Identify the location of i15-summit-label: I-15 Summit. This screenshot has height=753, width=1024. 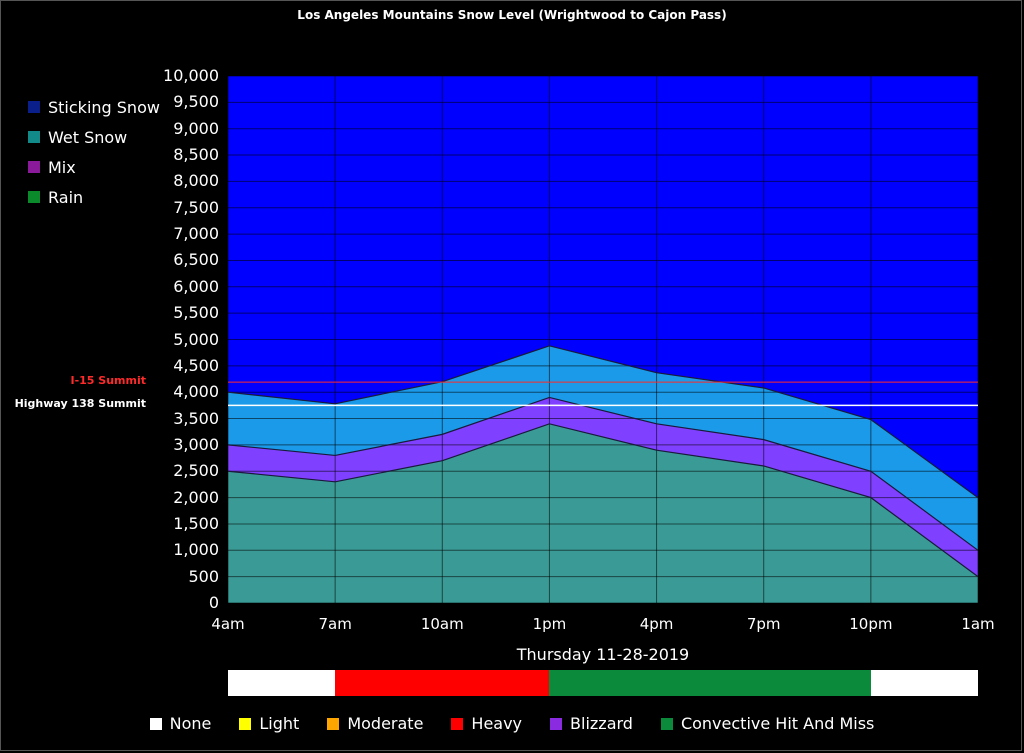
(108, 381).